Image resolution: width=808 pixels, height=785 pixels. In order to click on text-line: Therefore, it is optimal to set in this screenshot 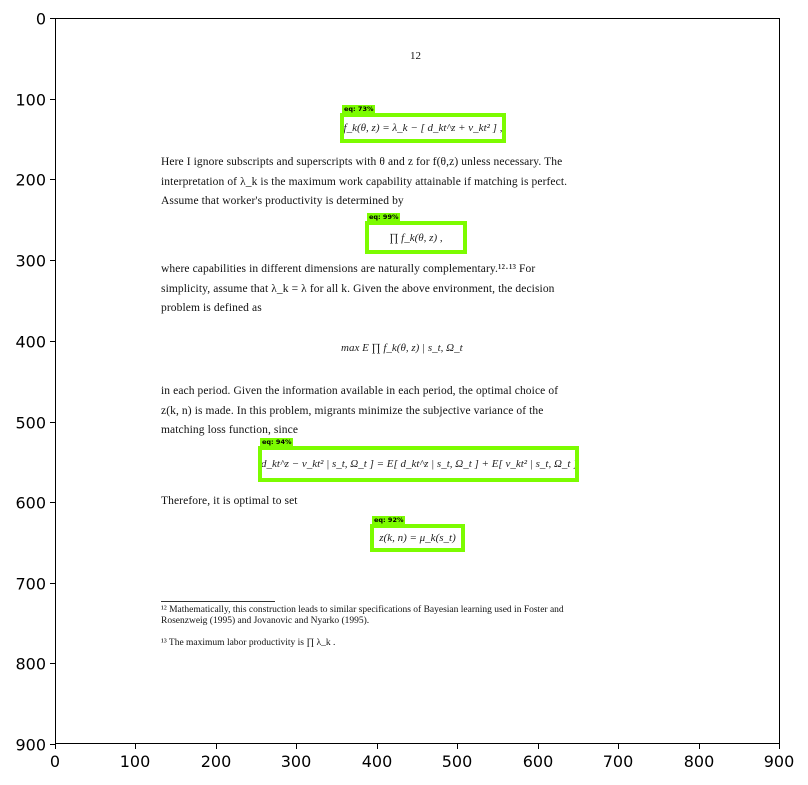, I will do `click(229, 501)`.